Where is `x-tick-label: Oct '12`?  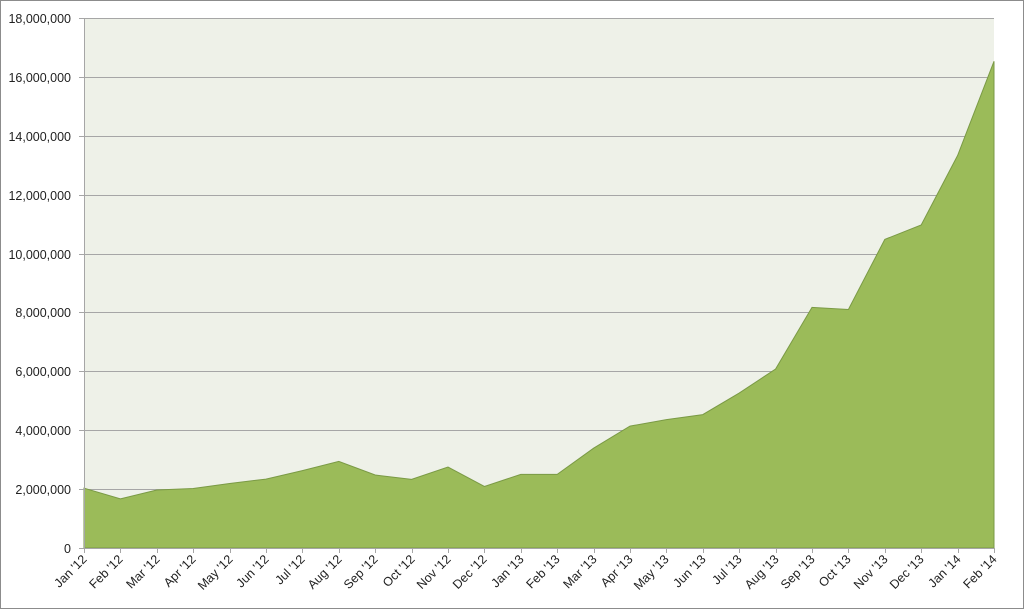 x-tick-label: Oct '12 is located at coordinates (399, 571).